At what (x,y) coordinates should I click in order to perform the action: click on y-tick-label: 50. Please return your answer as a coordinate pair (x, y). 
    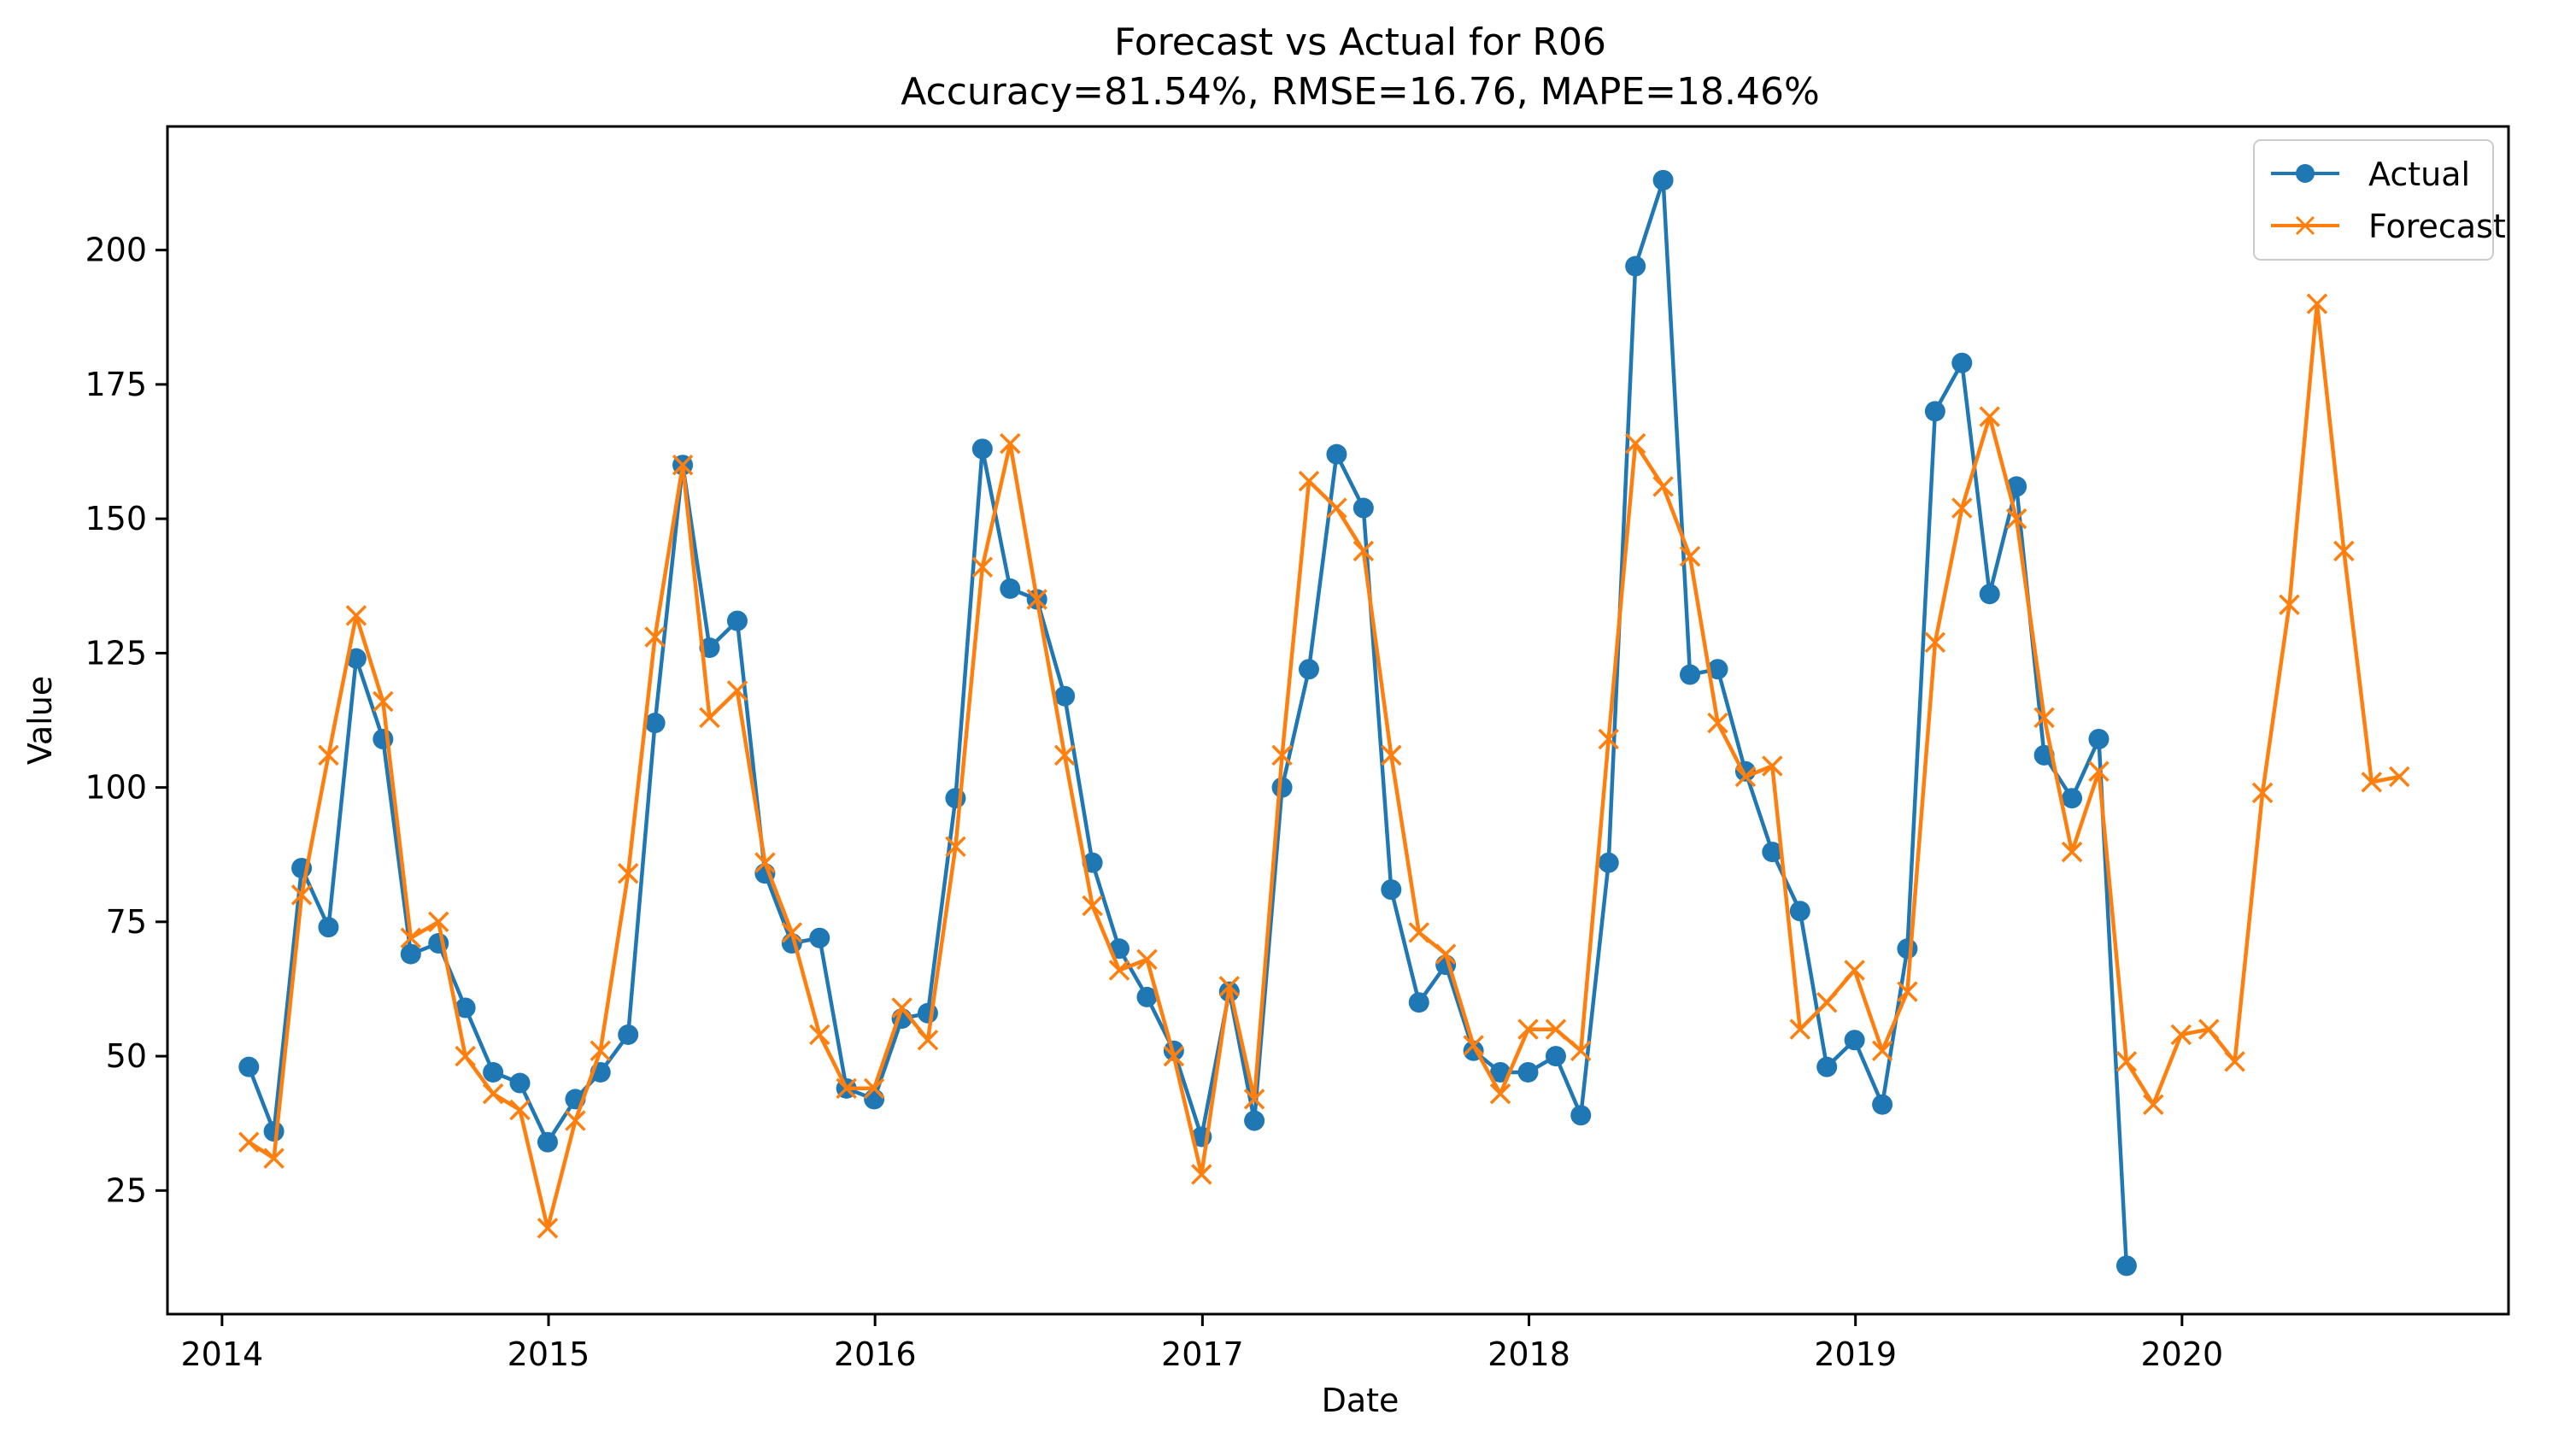
    Looking at the image, I should click on (126, 1056).